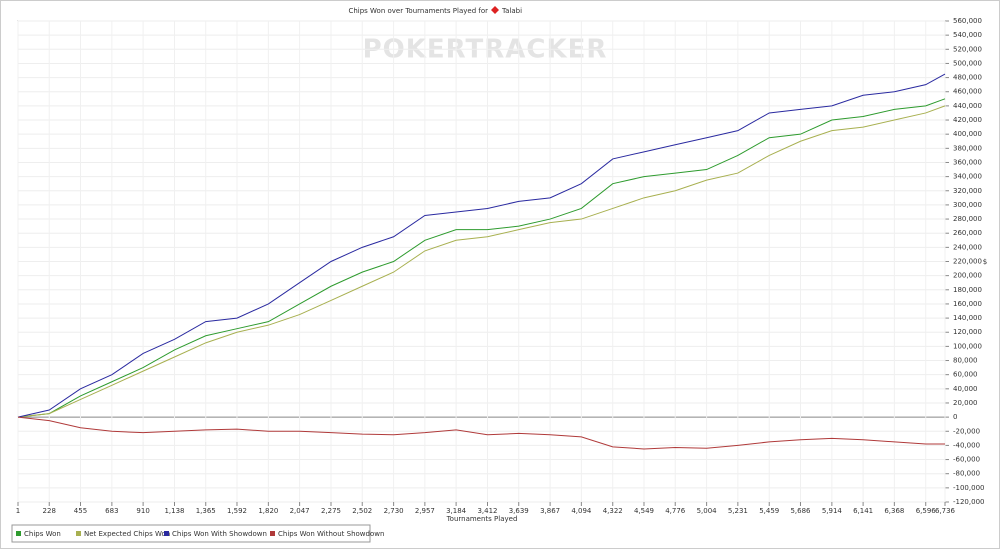  I want to click on y-tick-label: 560,000, so click(967, 21).